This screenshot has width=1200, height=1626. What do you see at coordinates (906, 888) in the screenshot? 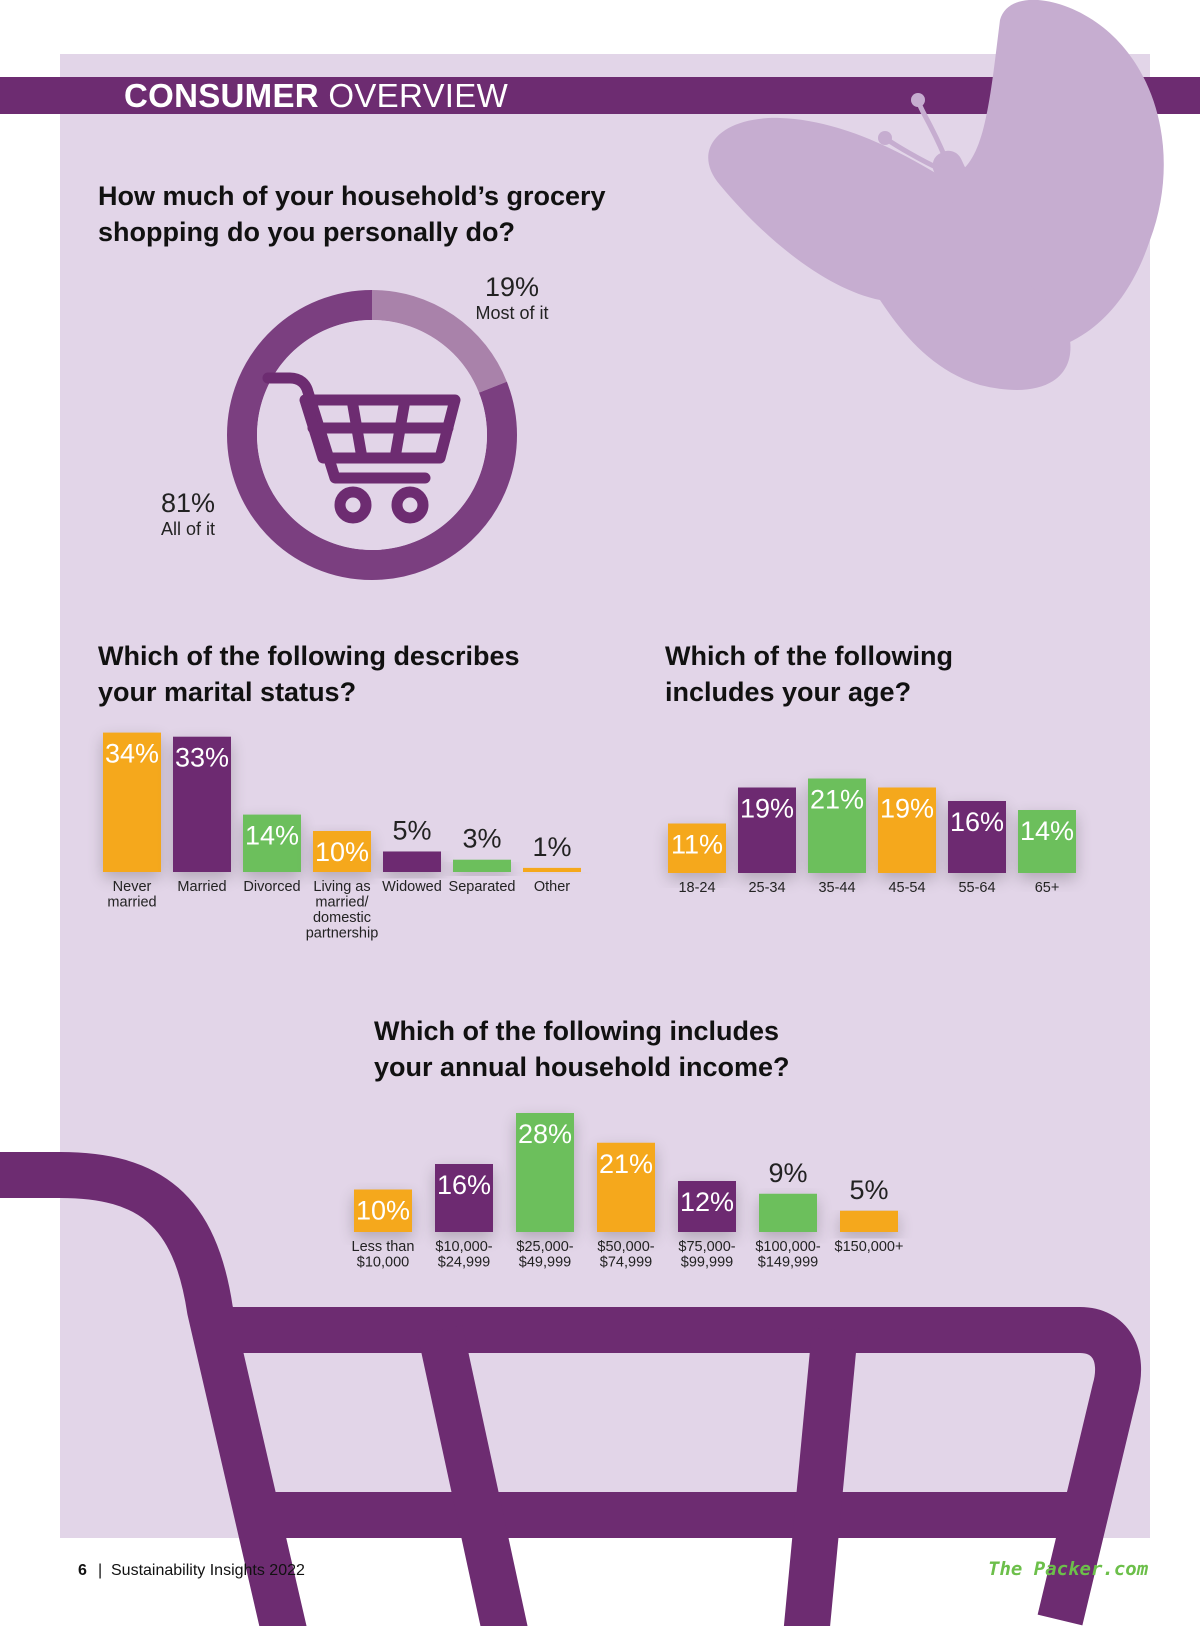
I see `age-category-label: 45-54` at bounding box center [906, 888].